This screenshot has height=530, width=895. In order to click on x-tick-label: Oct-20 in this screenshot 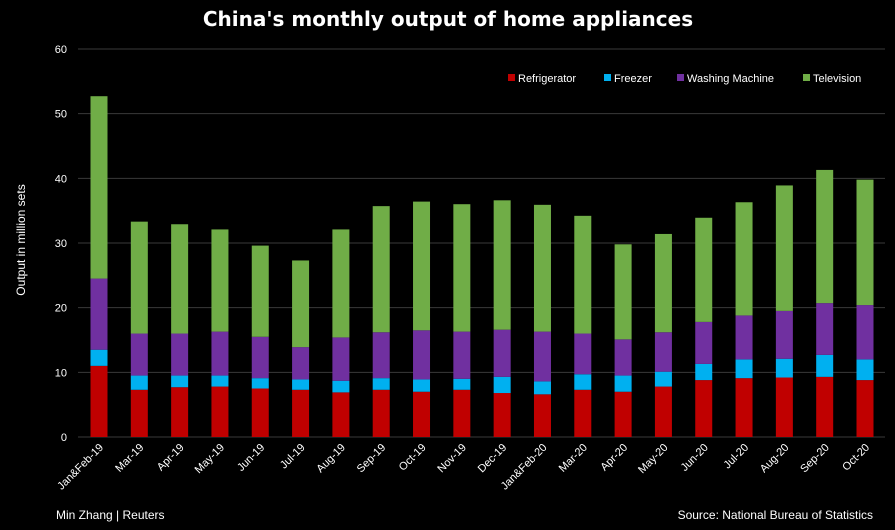, I will do `click(856, 458)`.